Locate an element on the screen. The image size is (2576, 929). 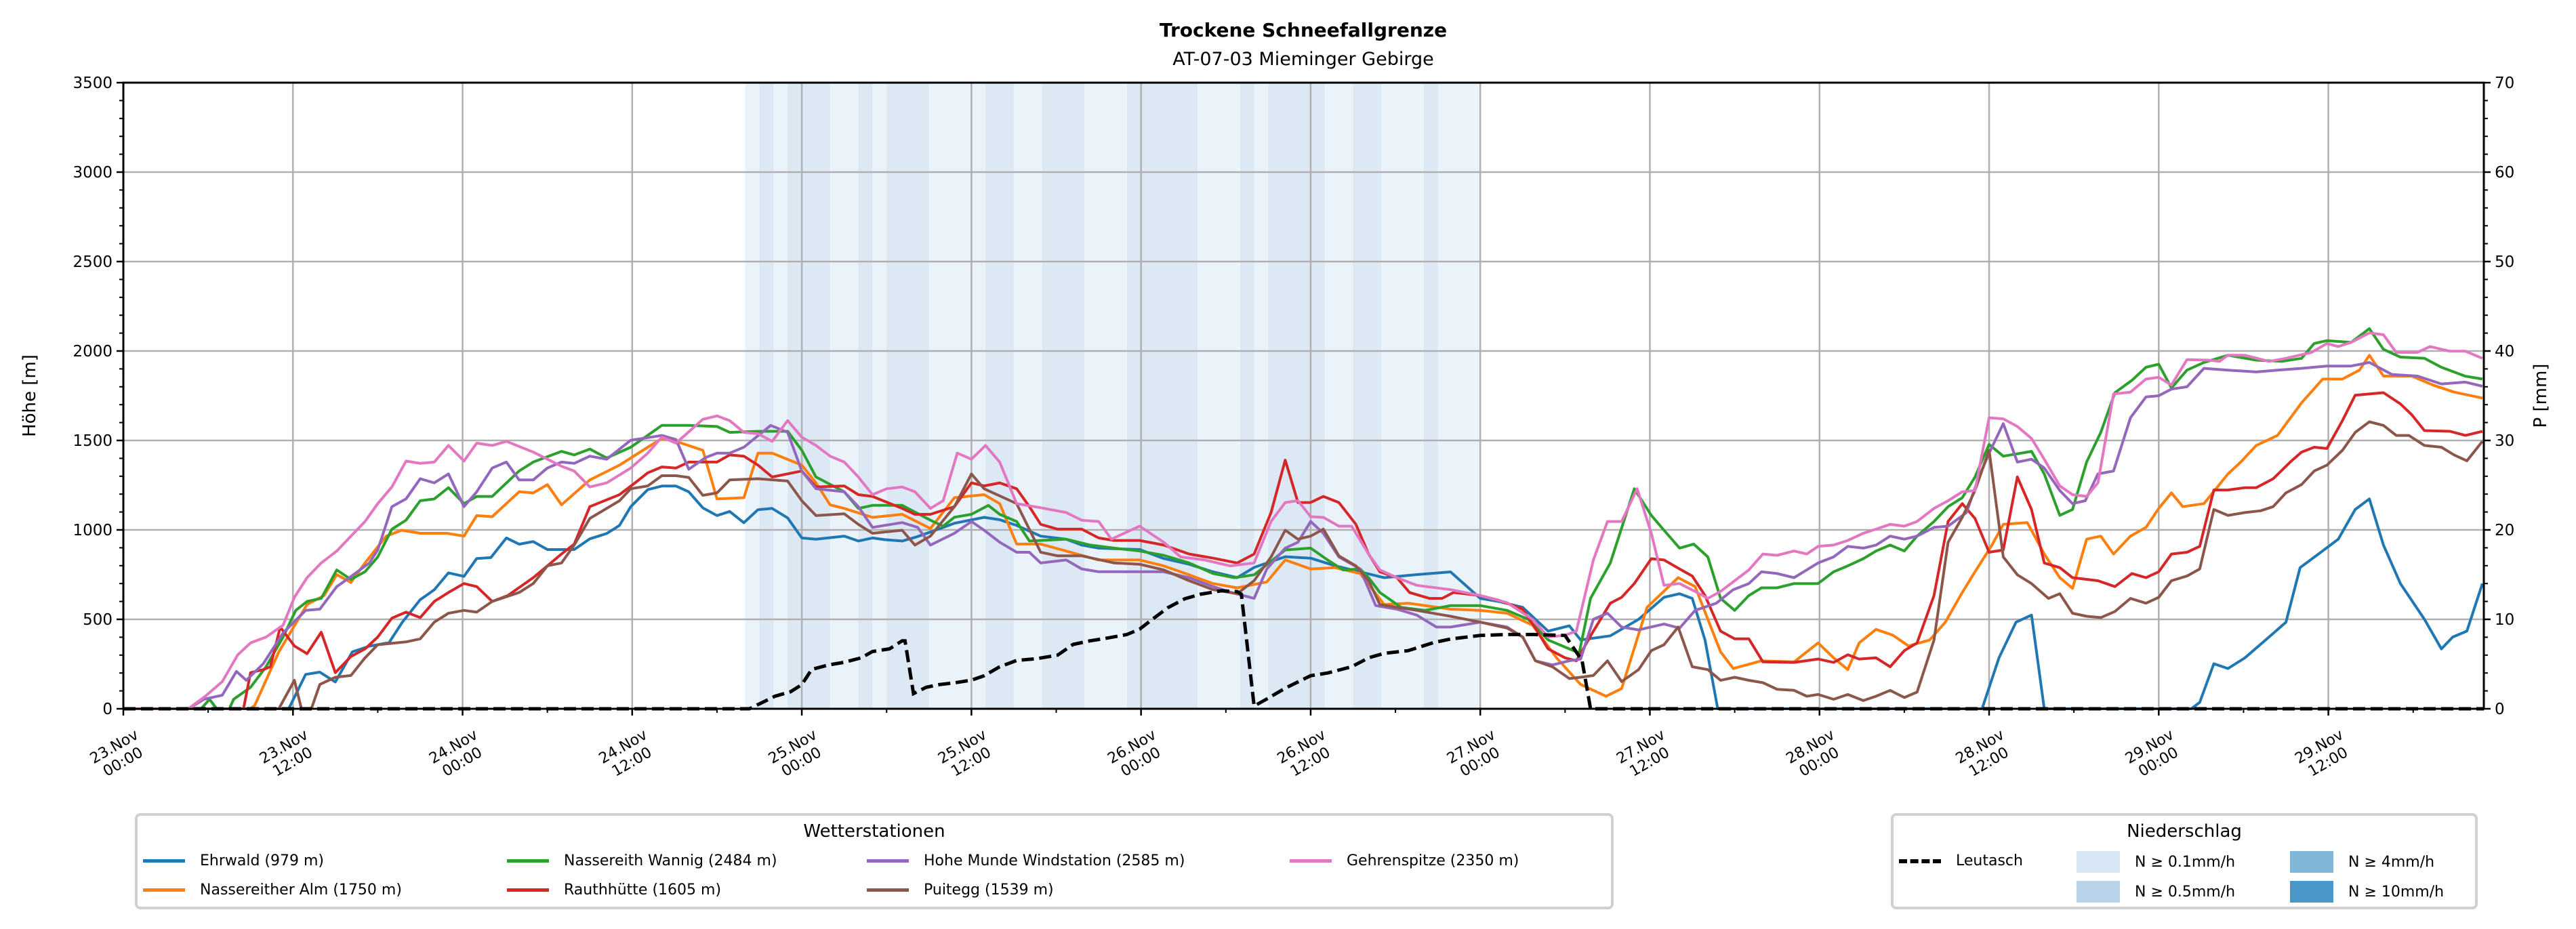
y-tick-label: 2000 is located at coordinates (93, 351).